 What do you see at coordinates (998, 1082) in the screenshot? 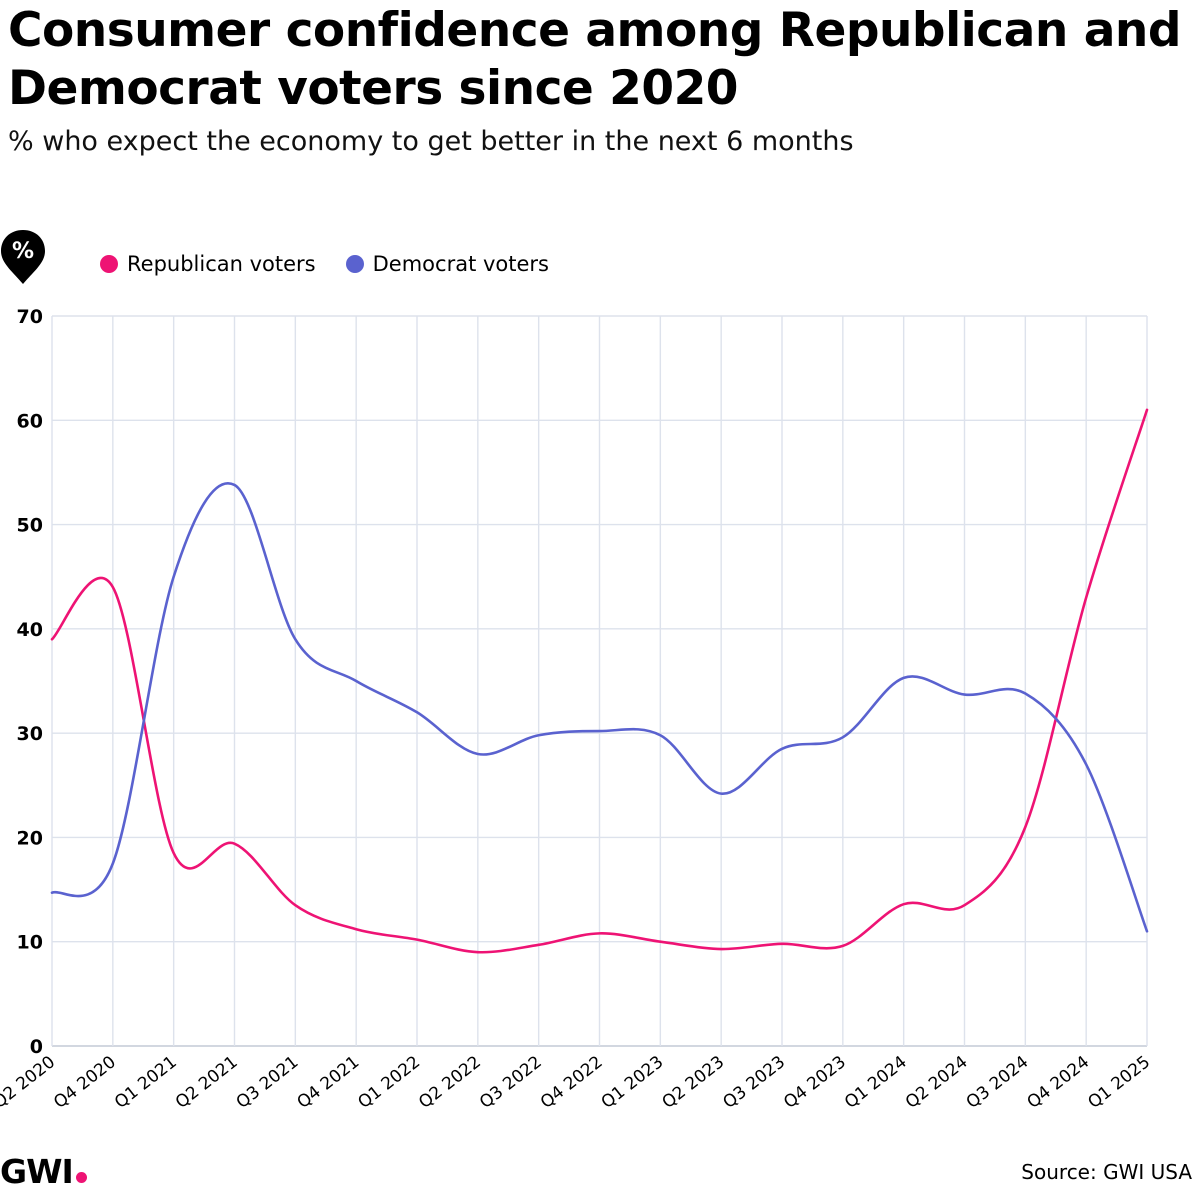
I see `x-tick-label: Q3 2024` at bounding box center [998, 1082].